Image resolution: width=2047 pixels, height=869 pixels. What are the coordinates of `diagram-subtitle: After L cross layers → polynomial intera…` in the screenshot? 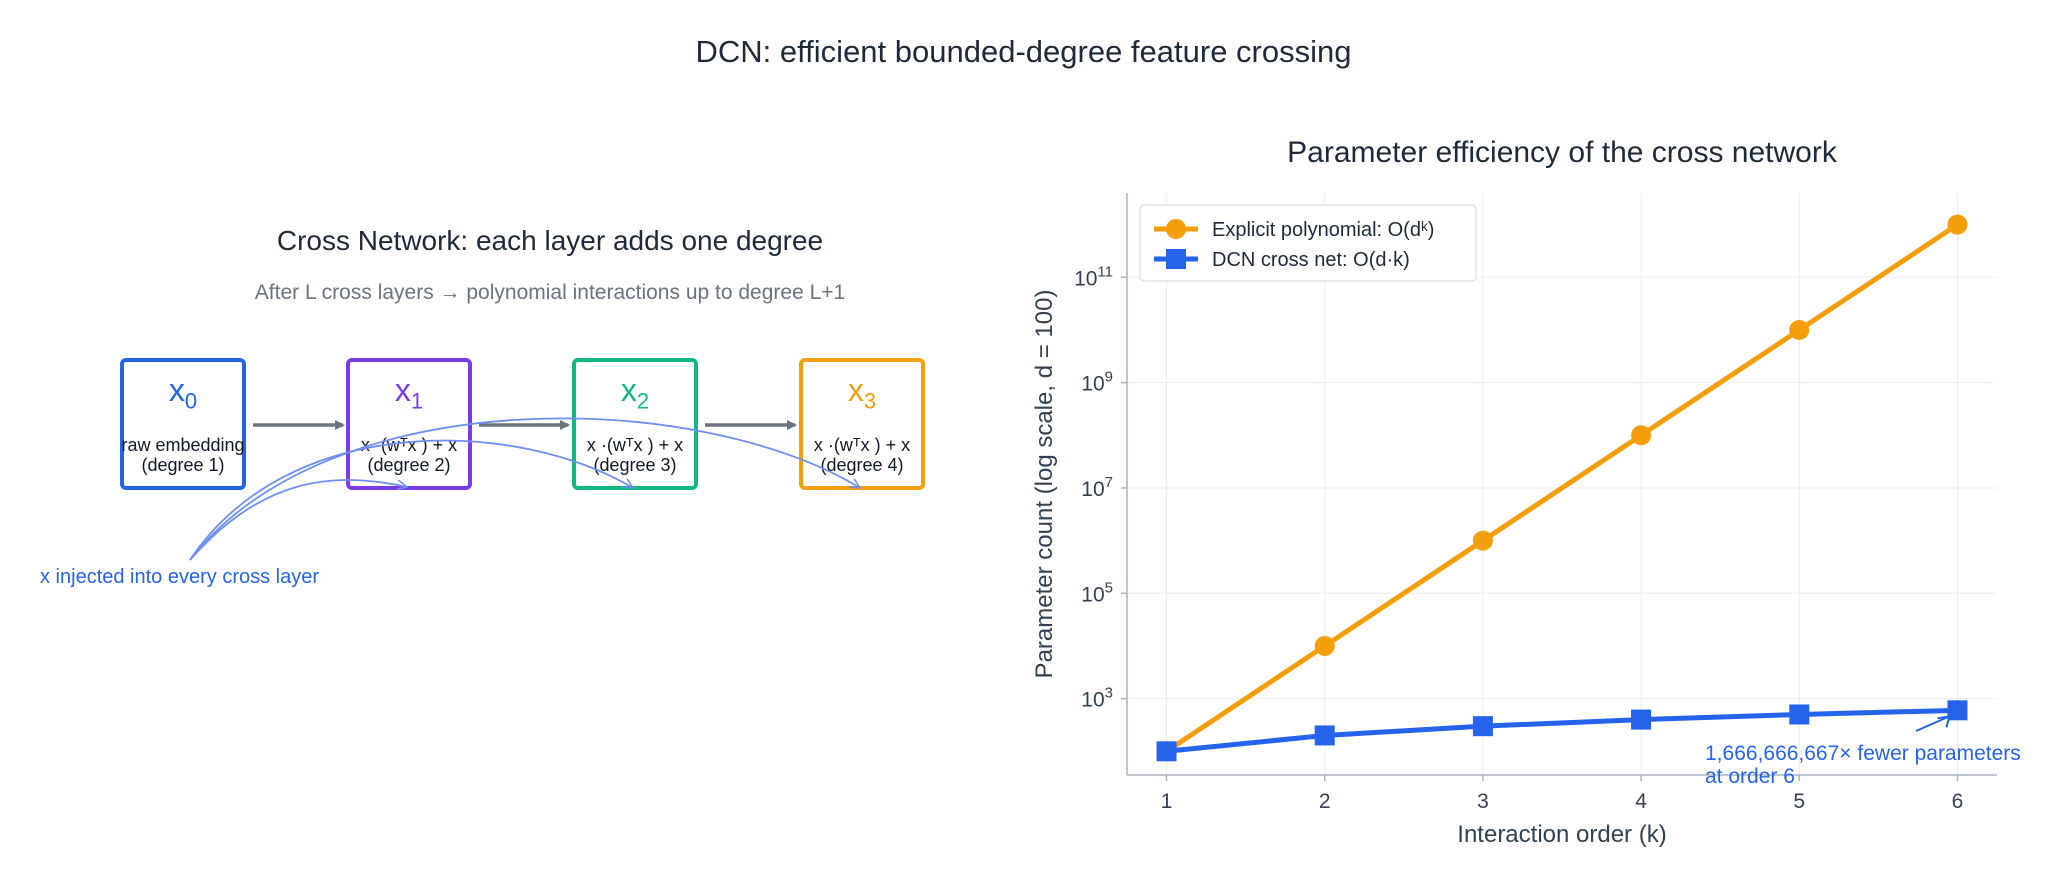 It's located at (550, 292).